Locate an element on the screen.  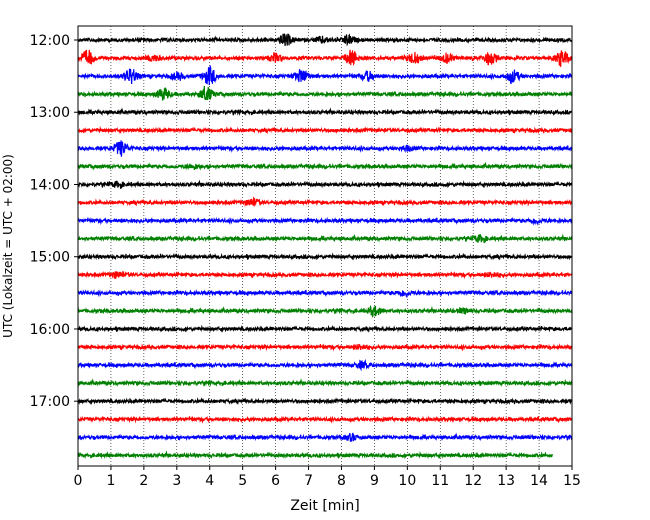
x-tick-label: 2 is located at coordinates (143, 481).